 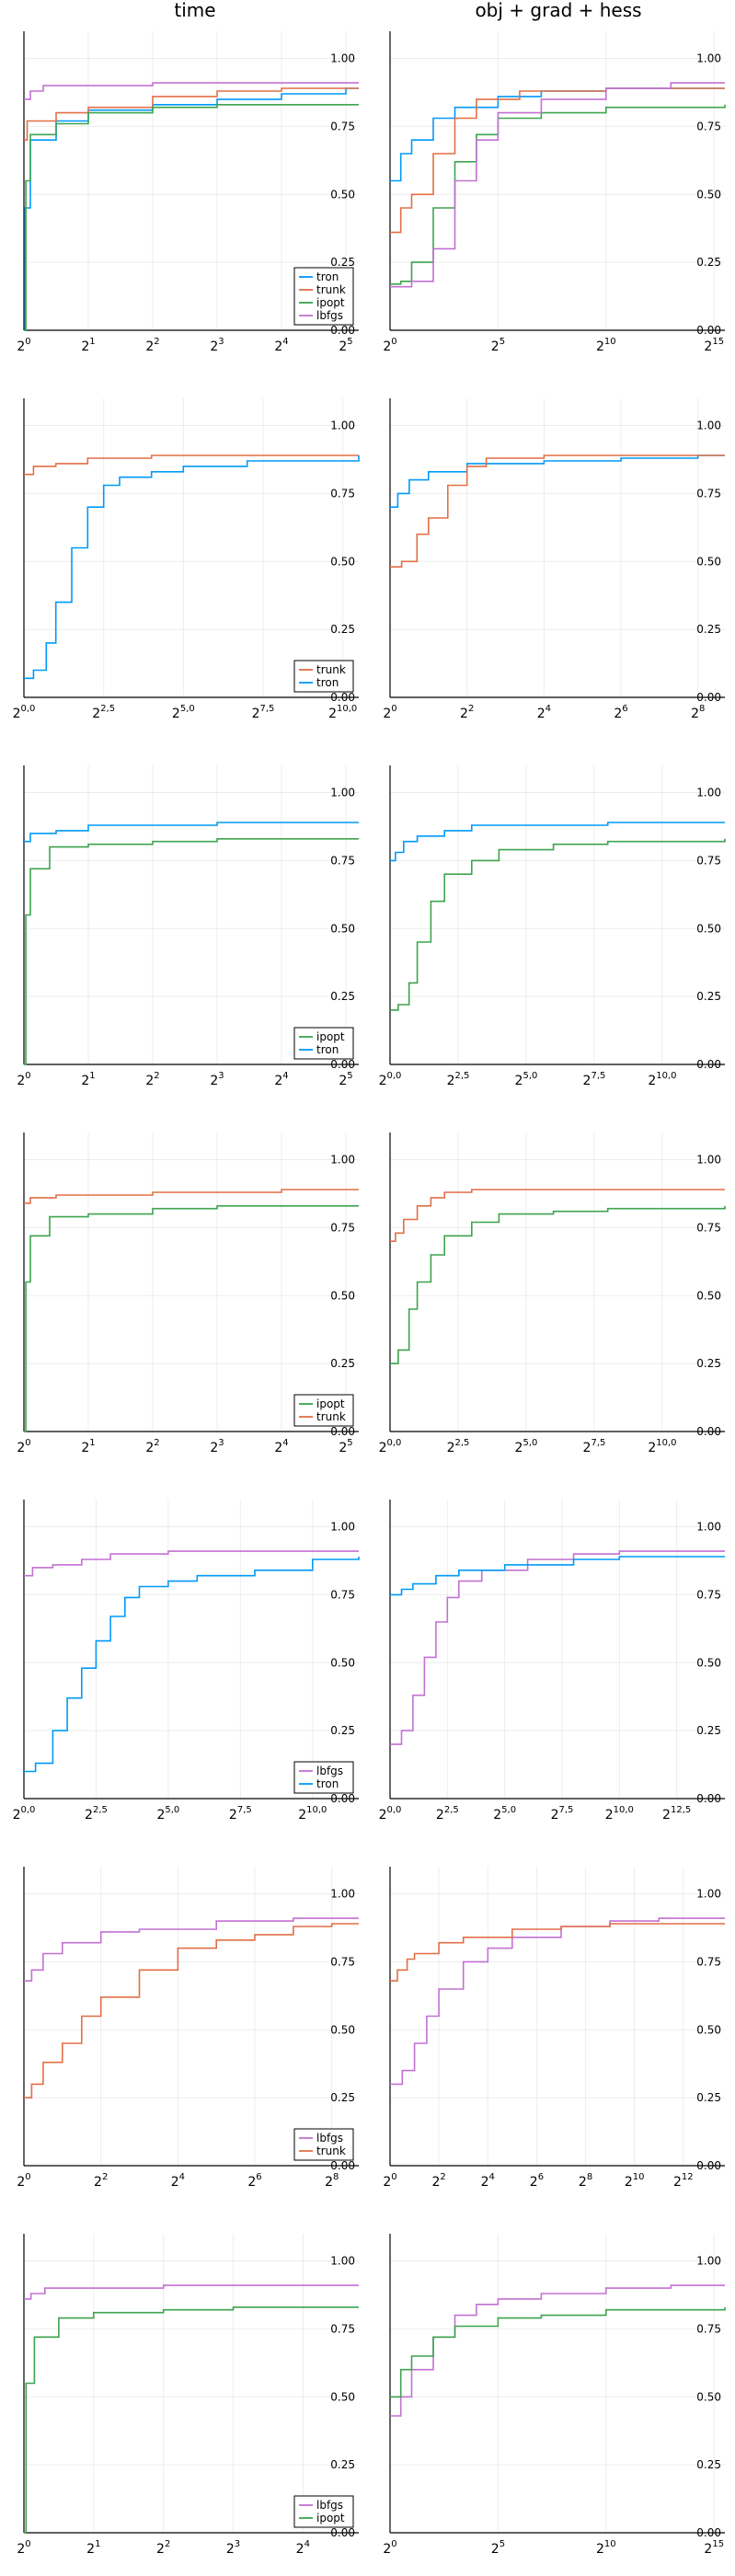 What do you see at coordinates (329, 1771) in the screenshot?
I see `legend-label-lbfgs: lbfgs` at bounding box center [329, 1771].